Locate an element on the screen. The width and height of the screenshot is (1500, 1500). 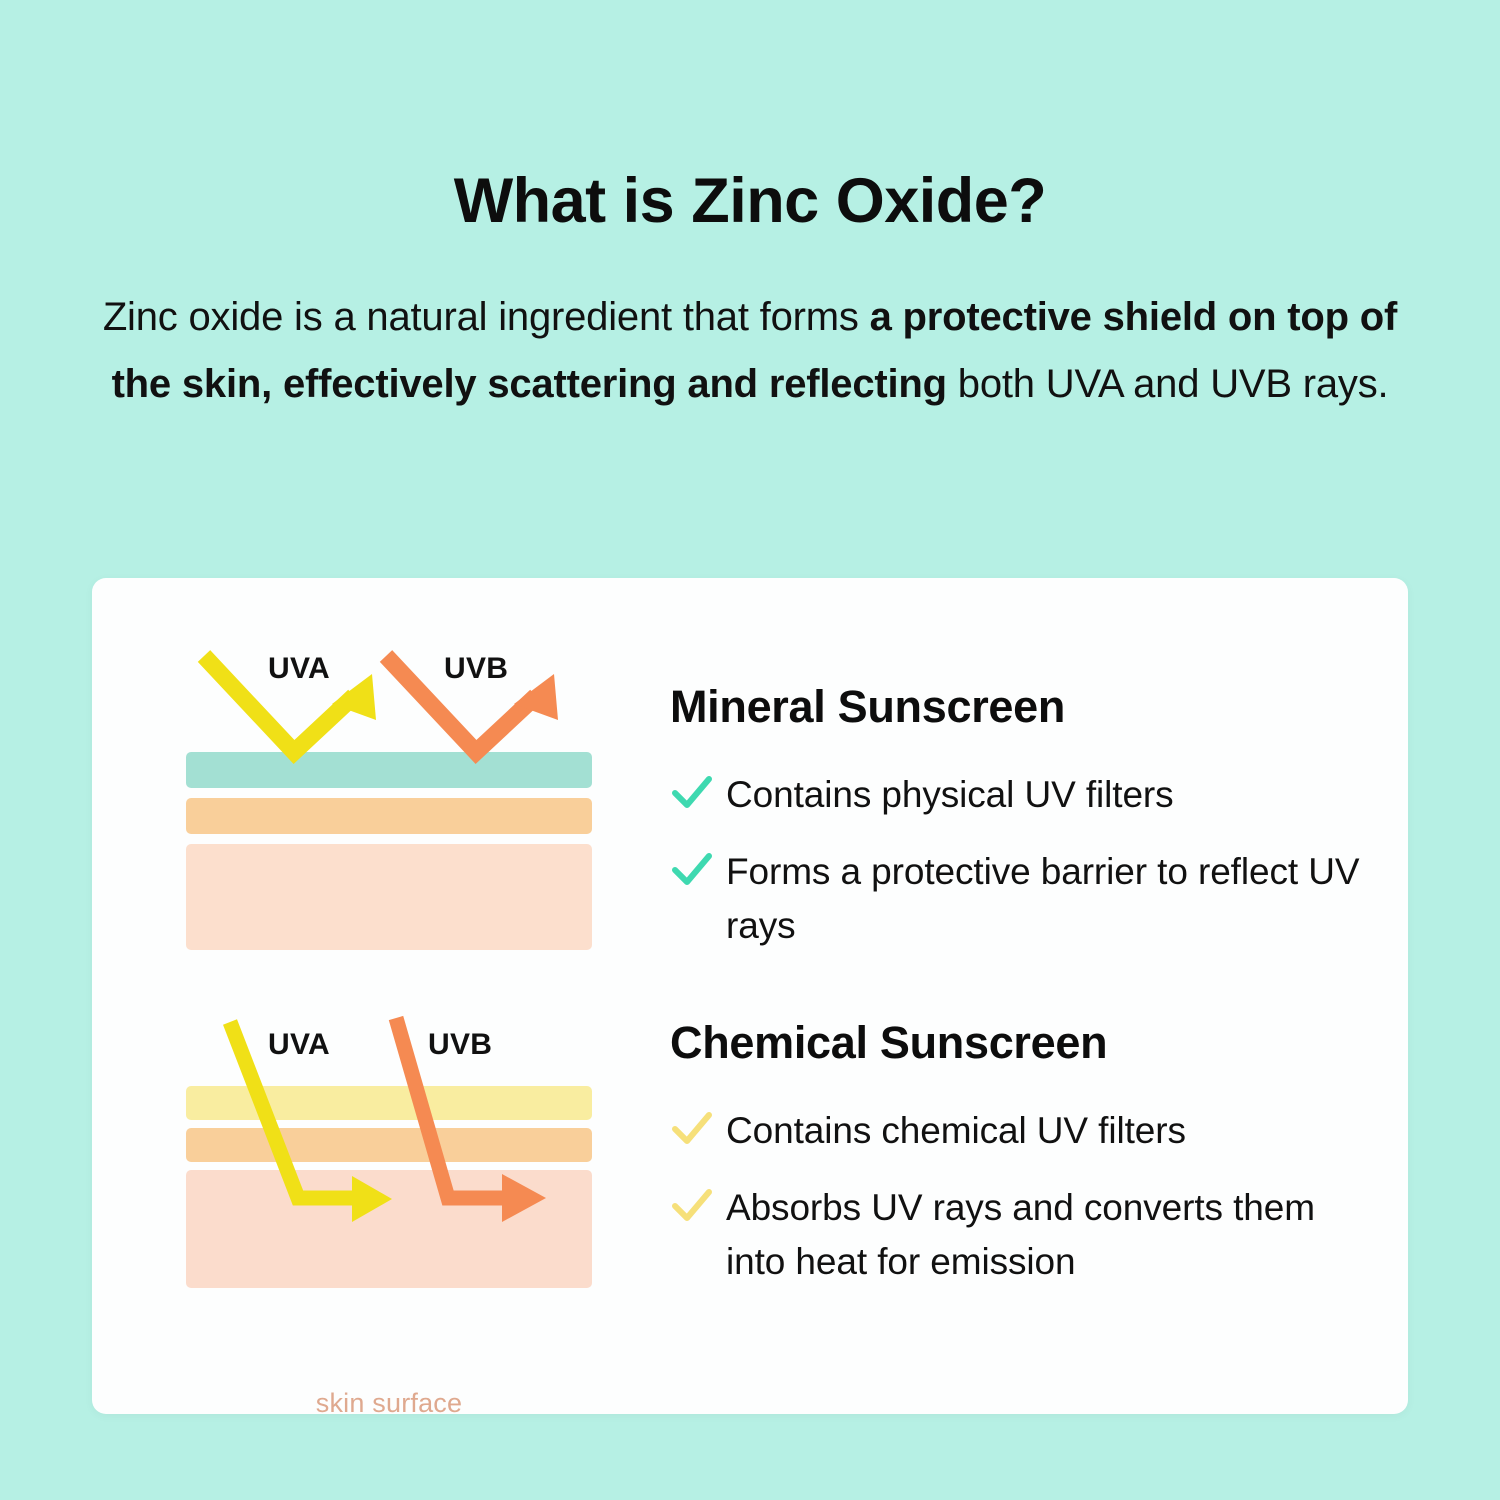
chemical-diagram: skin surface UVA UVB is located at coordinates (392, 1213).